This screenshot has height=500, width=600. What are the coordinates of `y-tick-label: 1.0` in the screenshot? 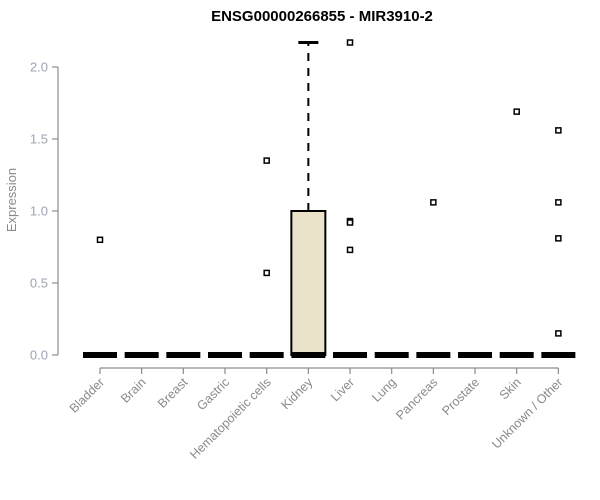 It's located at (39, 211).